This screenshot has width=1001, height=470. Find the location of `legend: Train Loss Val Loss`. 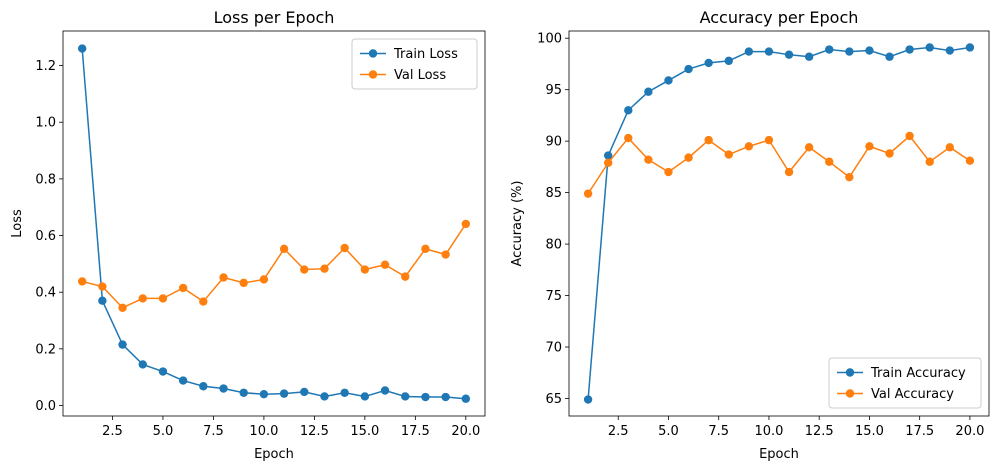

legend: Train Loss Val Loss is located at coordinates (414, 64).